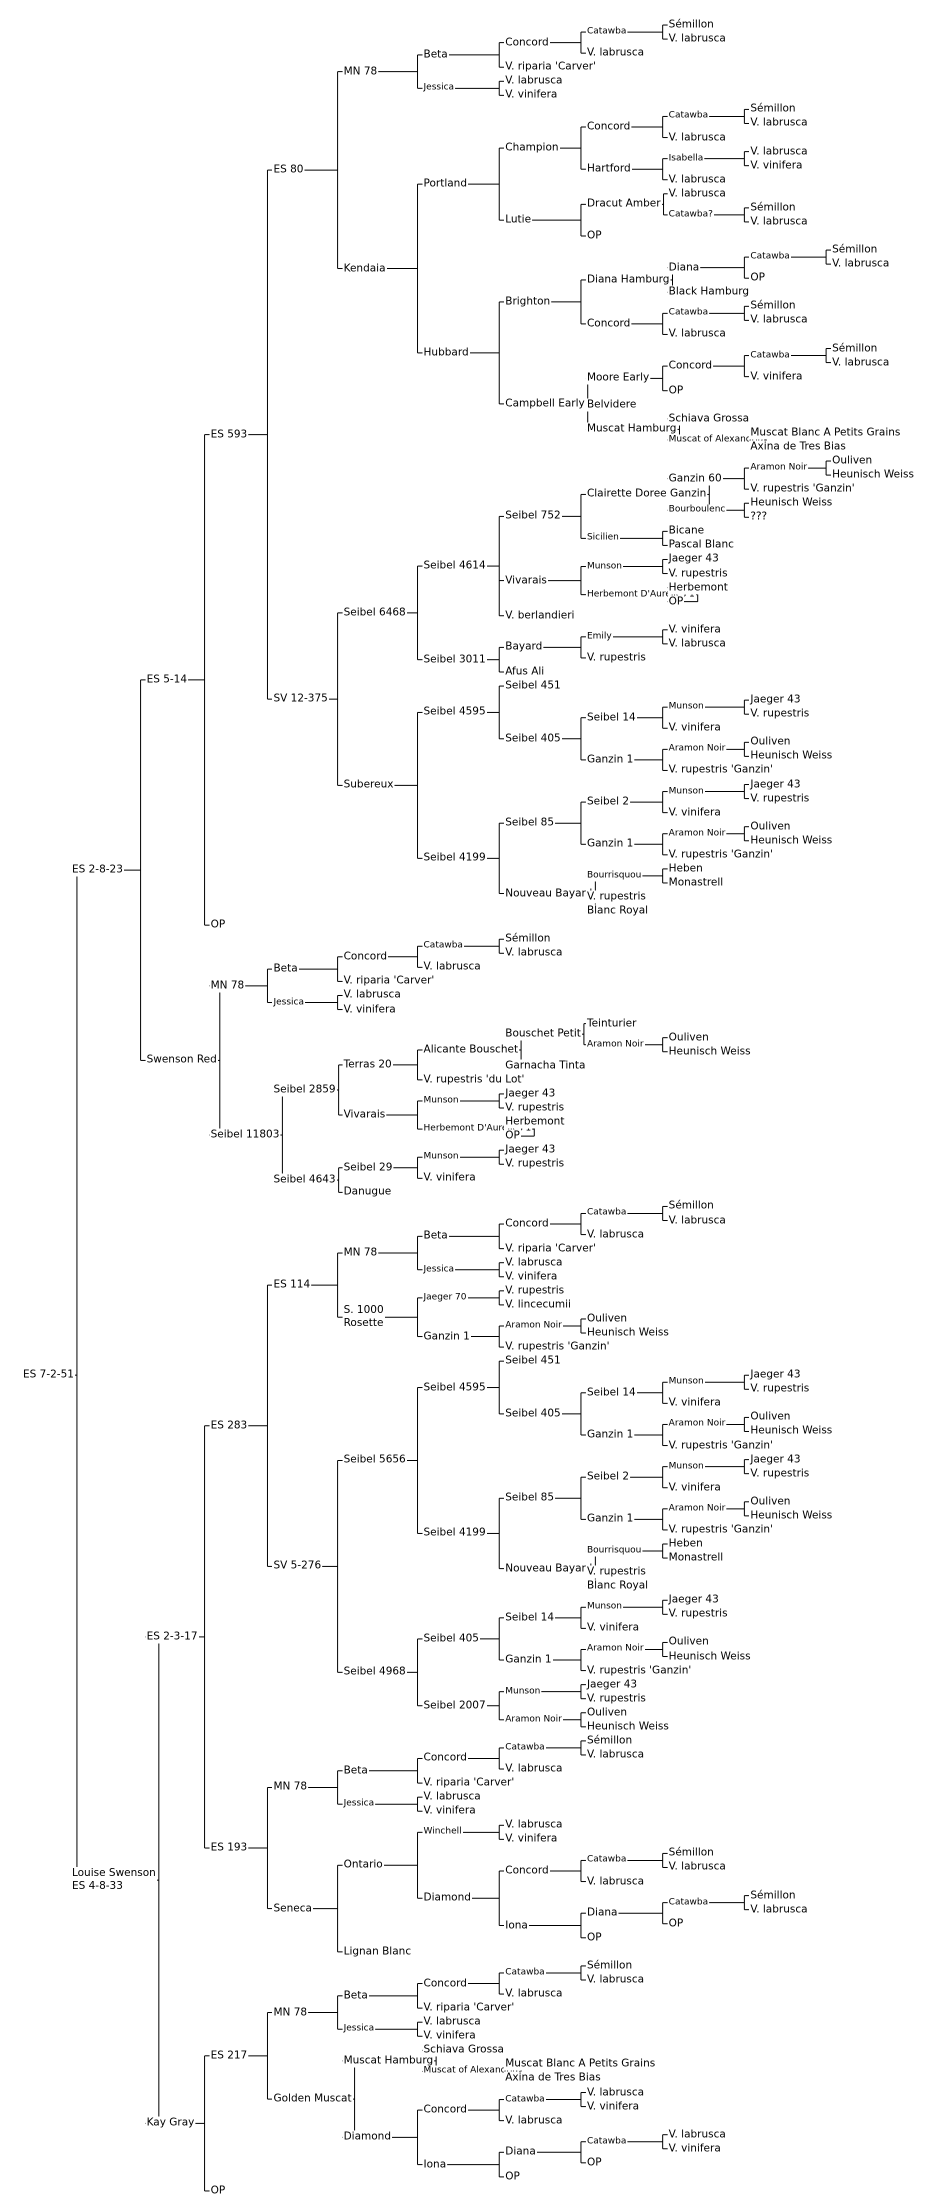  Describe the element at coordinates (535, 1122) in the screenshot. I see `node-herbemont: Herbemont` at that location.